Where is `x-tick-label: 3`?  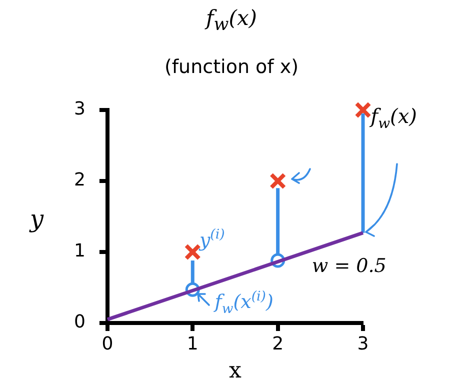
x-tick-label: 3 is located at coordinates (363, 343).